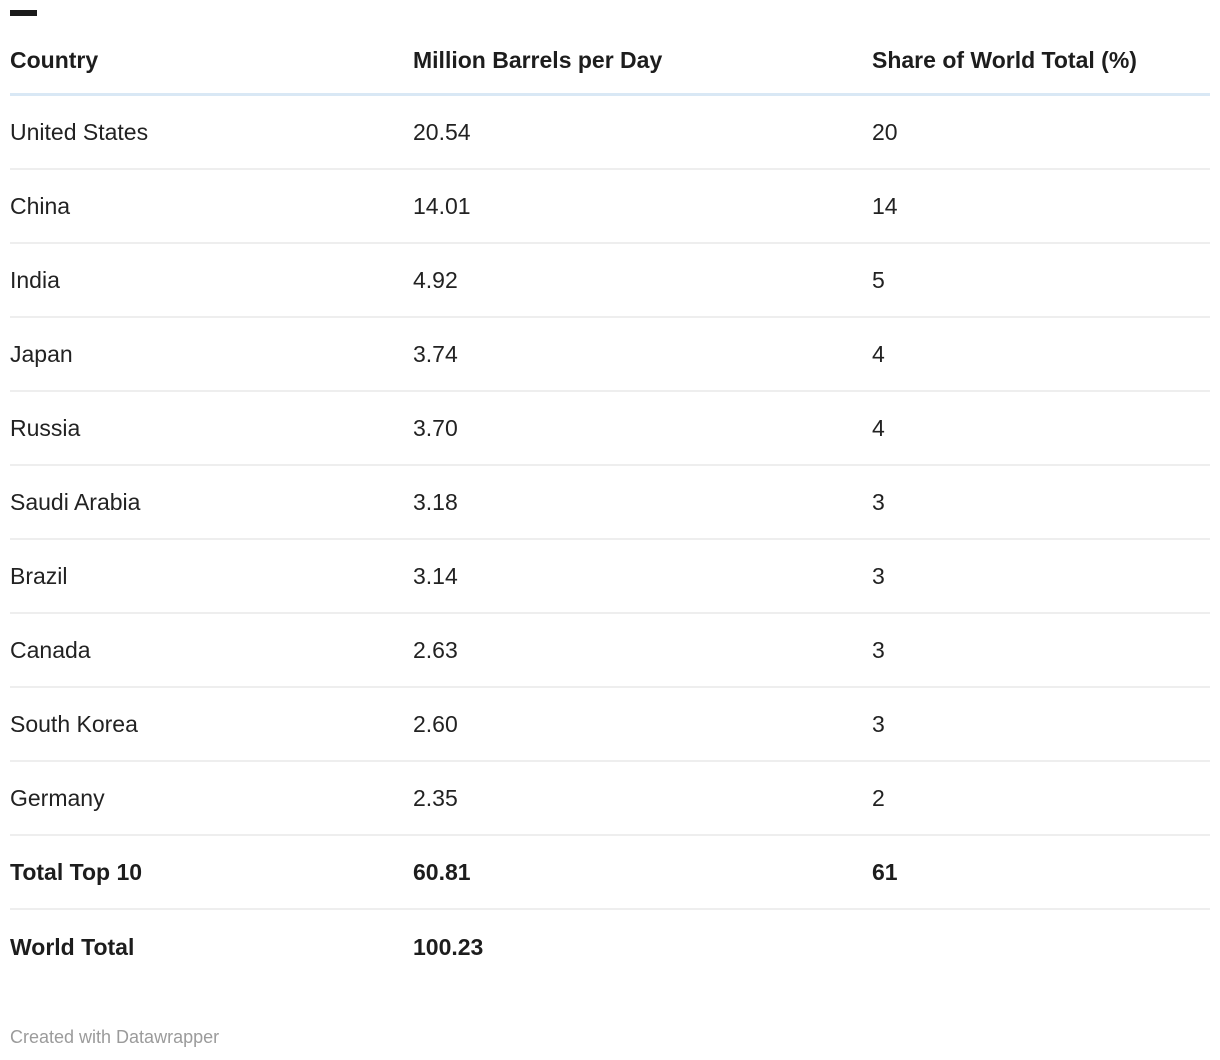 This screenshot has width=1220, height=1060. I want to click on title-dash, so click(23, 13).